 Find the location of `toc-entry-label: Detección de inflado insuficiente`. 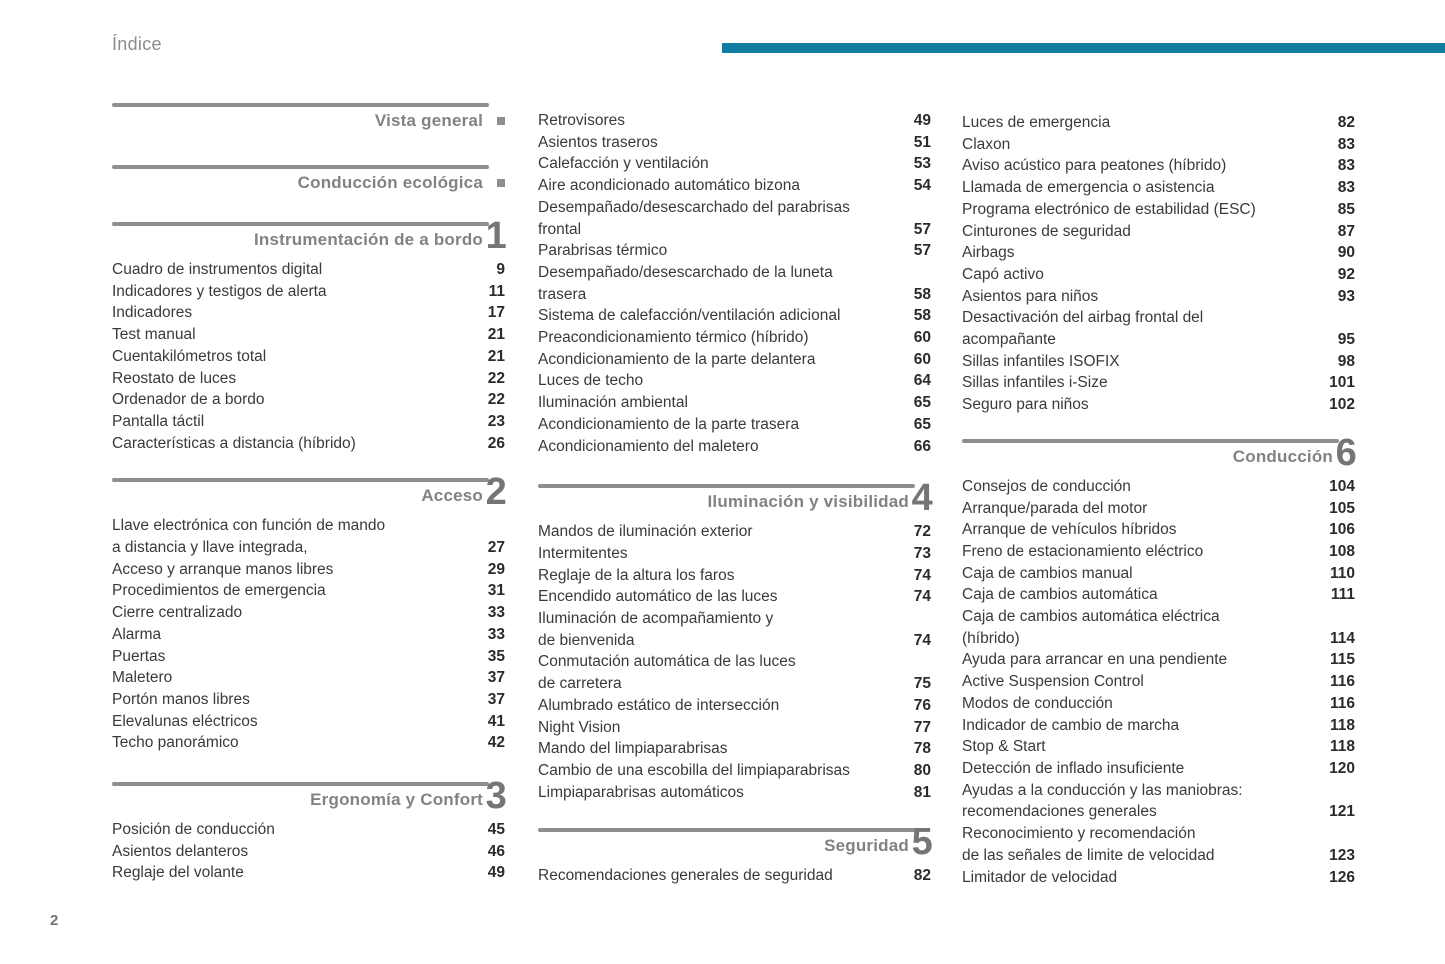

toc-entry-label: Detección de inflado insuficiente is located at coordinates (1073, 768).